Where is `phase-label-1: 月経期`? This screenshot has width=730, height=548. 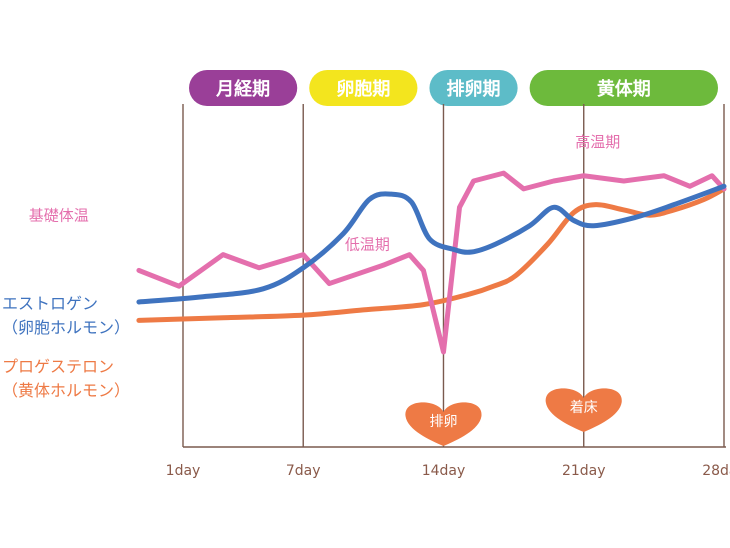 phase-label-1: 月経期 is located at coordinates (243, 88).